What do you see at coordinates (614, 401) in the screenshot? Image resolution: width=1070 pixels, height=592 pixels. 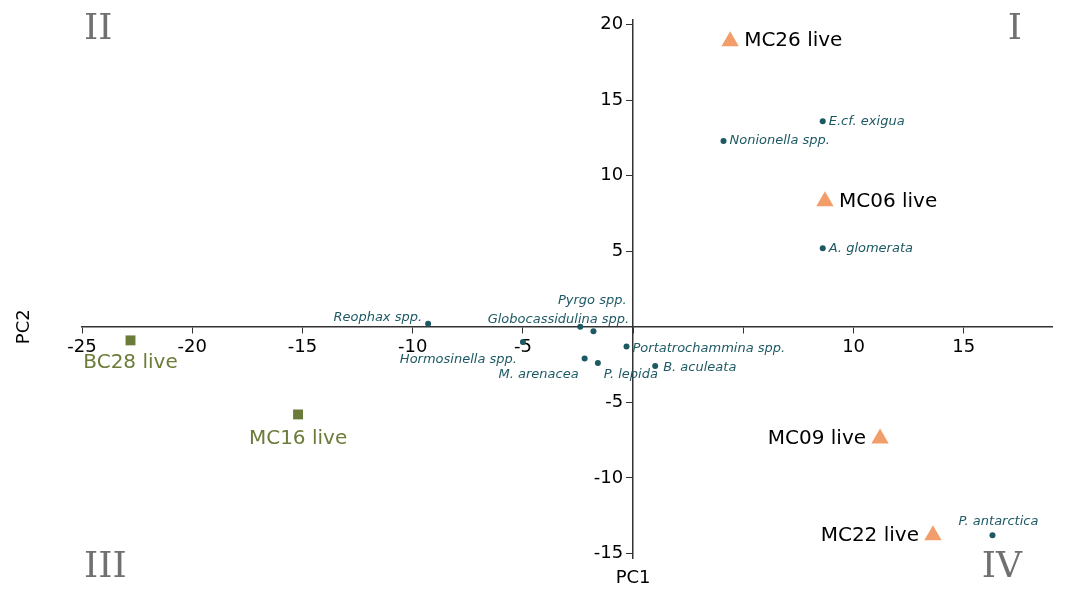 I see `y-tick-label: -5` at bounding box center [614, 401].